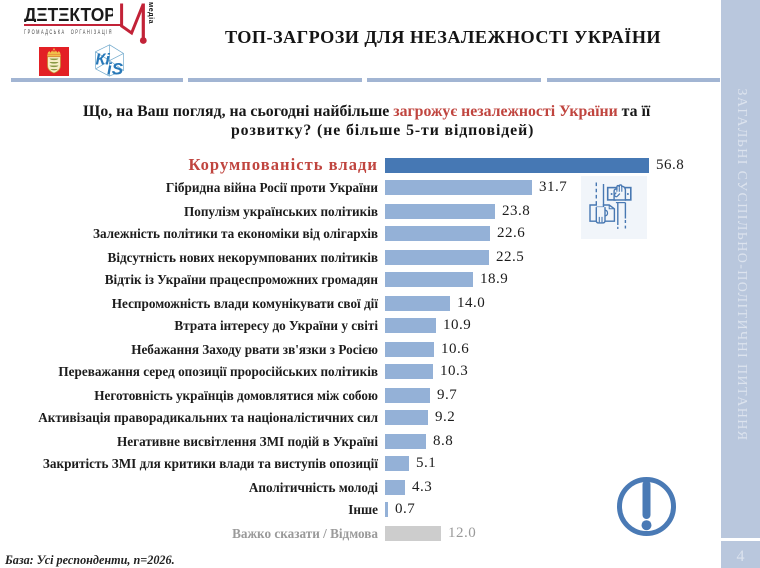 The width and height of the screenshot is (760, 568). What do you see at coordinates (103, 59) in the screenshot?
I see `svg-text: Кі` at bounding box center [103, 59].